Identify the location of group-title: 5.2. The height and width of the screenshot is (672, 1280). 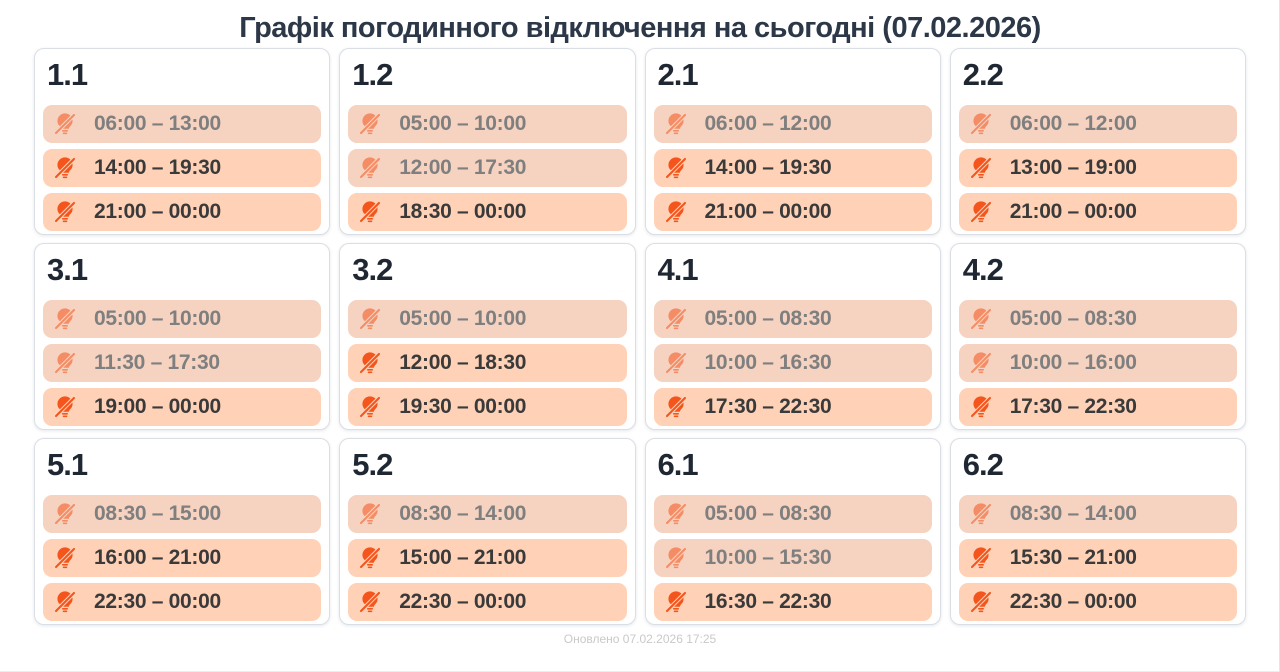
(372, 464).